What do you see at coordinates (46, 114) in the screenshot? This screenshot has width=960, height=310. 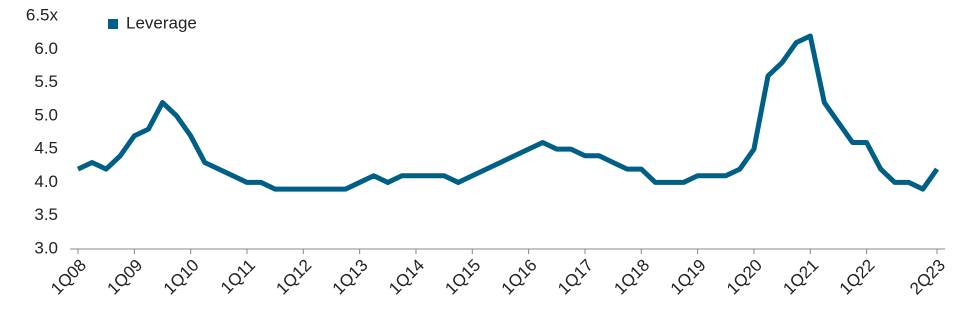 I see `y-tick-label: 5.0` at bounding box center [46, 114].